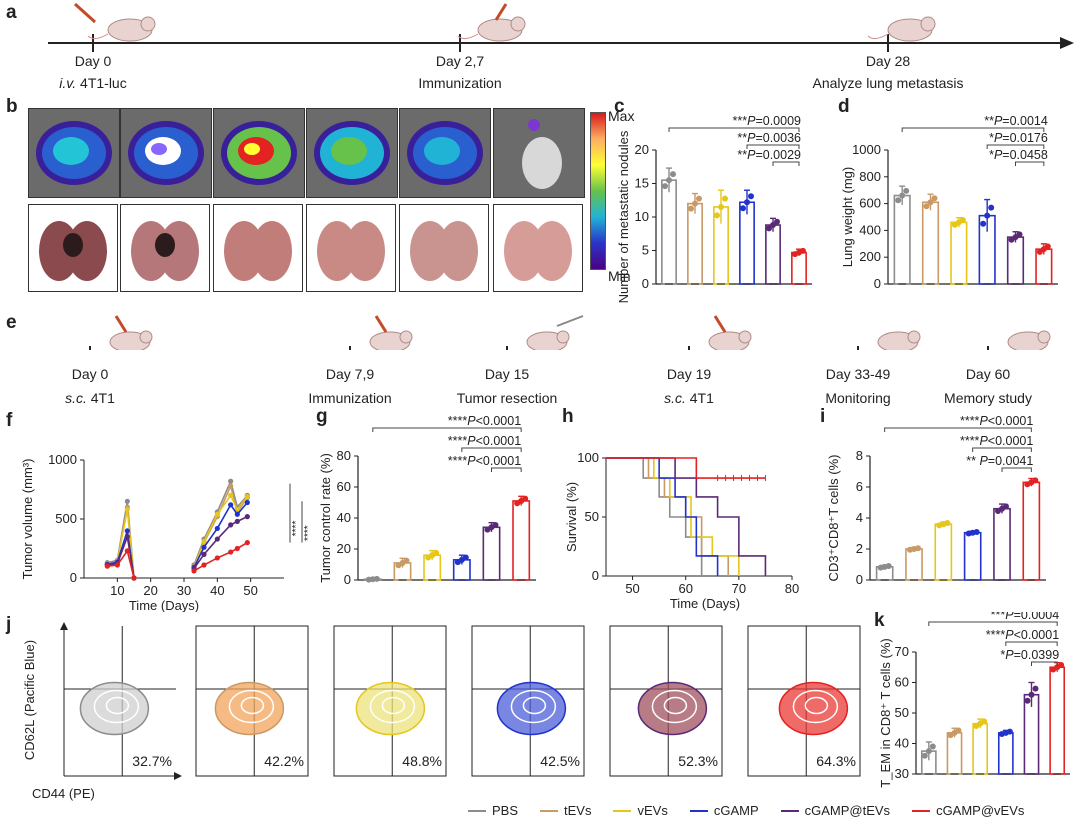 The height and width of the screenshot is (824, 1080). Describe the element at coordinates (381, 324) in the screenshot. I see `syringe-icon` at that location.